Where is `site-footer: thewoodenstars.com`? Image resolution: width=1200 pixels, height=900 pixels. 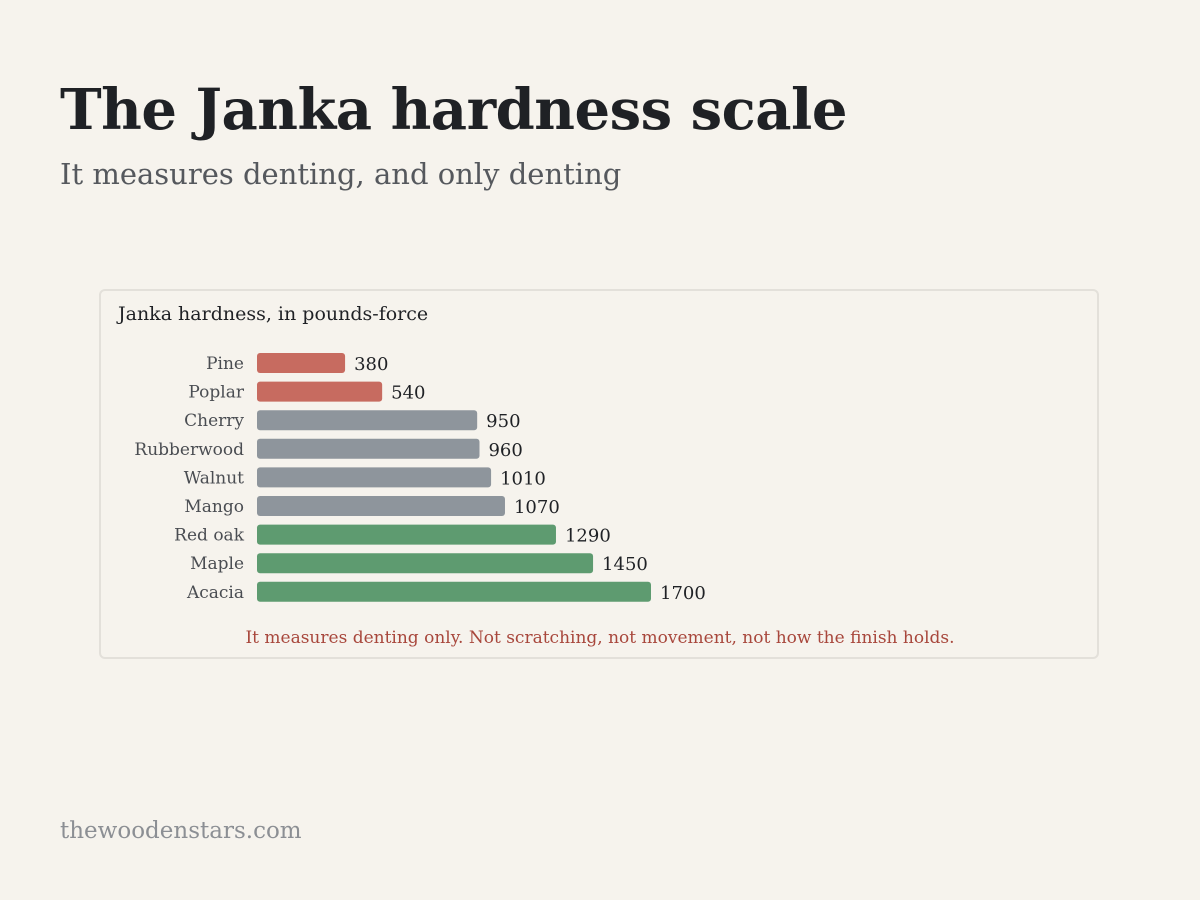
site-footer: thewoodenstars.com is located at coordinates (181, 831).